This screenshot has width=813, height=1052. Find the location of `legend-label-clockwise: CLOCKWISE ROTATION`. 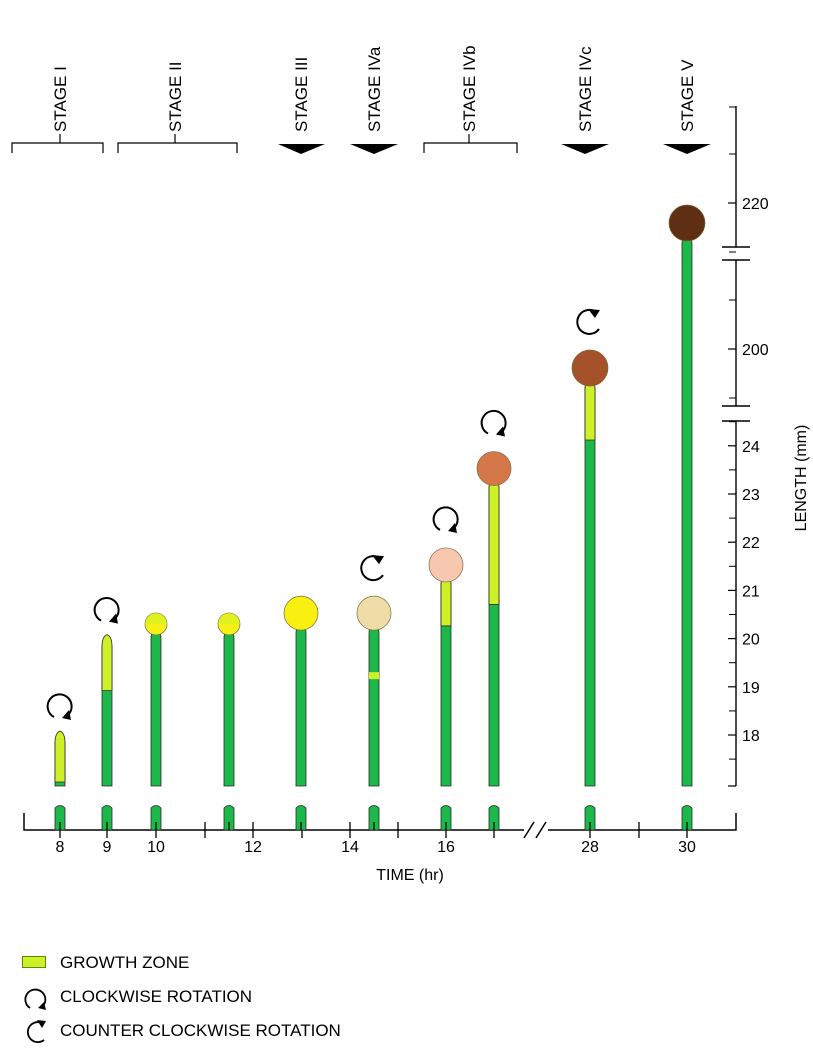

legend-label-clockwise: CLOCKWISE ROTATION is located at coordinates (156, 996).